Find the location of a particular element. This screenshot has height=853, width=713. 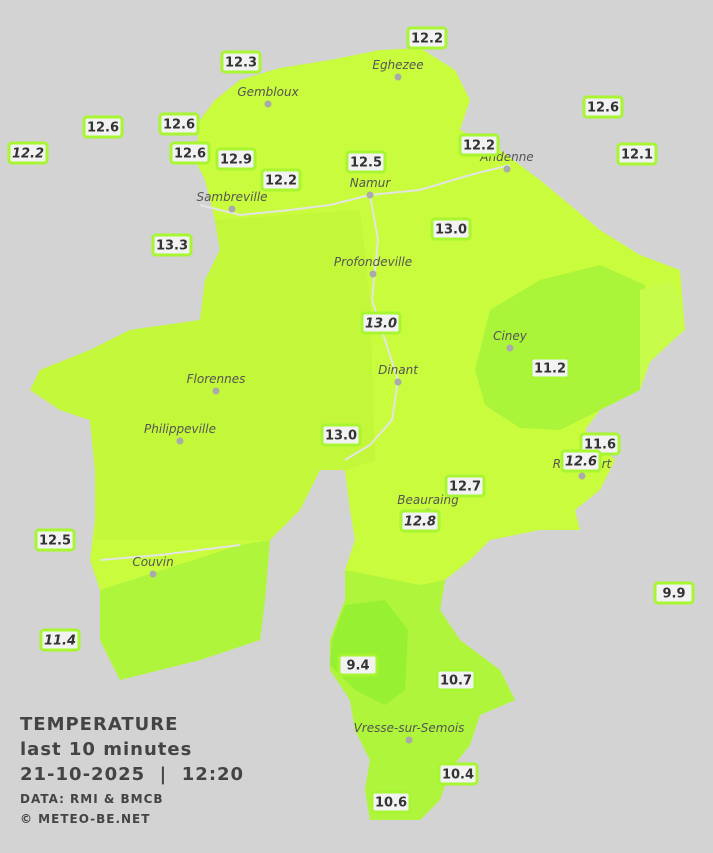

station-value: 12.9 is located at coordinates (236, 160).